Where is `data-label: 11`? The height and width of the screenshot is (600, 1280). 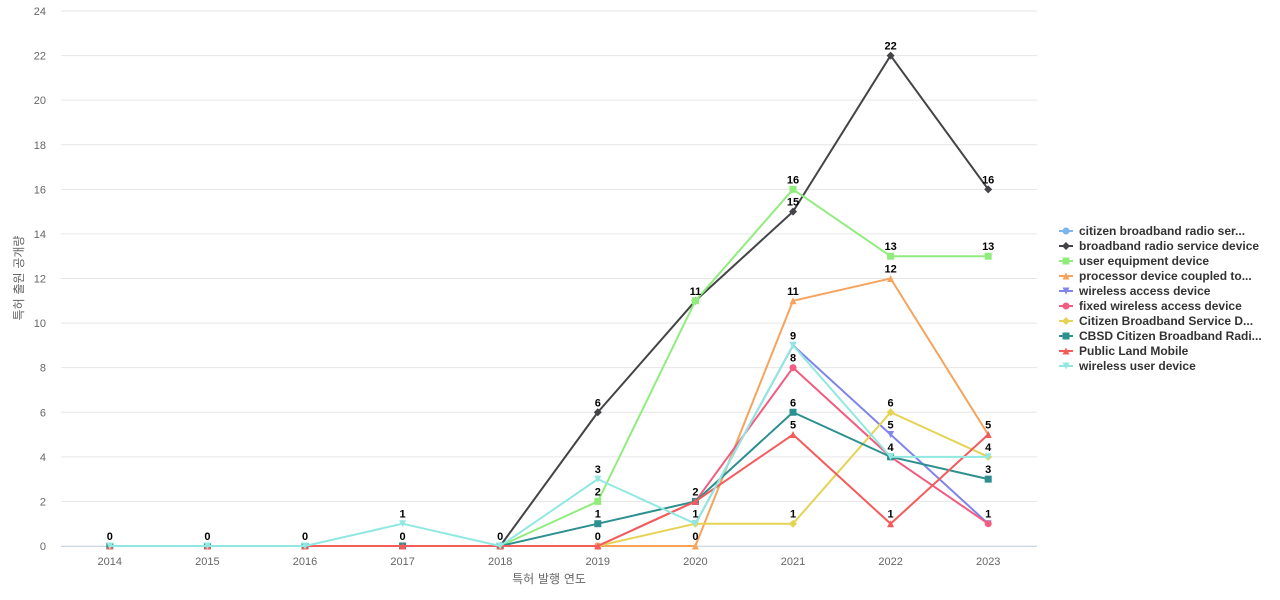 data-label: 11 is located at coordinates (696, 292).